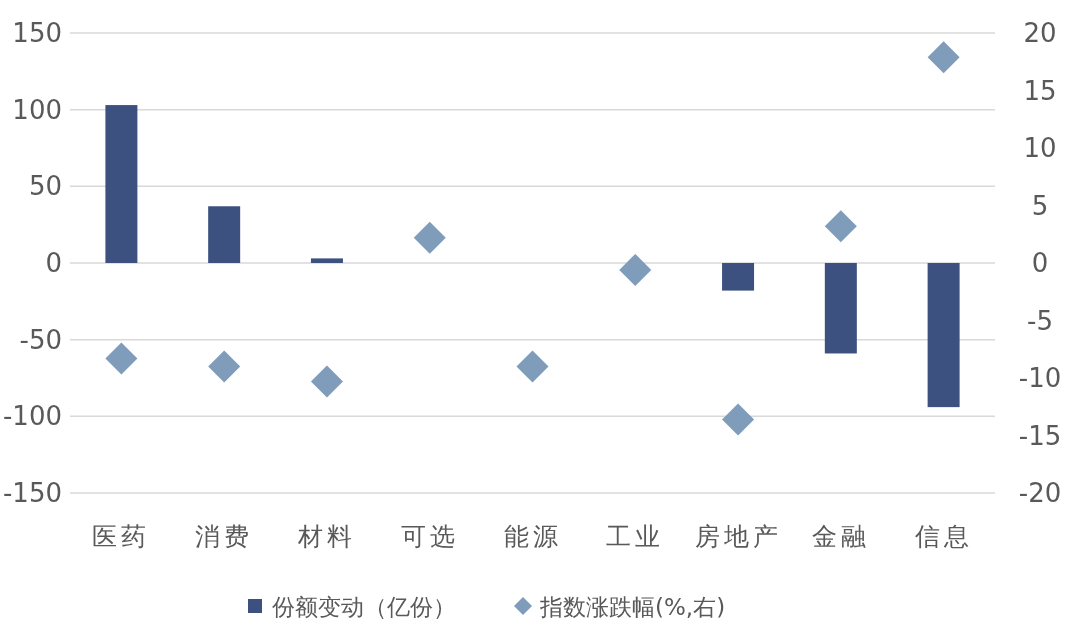 The height and width of the screenshot is (638, 1080). I want to click on x-tick-label: 可选, so click(429, 536).